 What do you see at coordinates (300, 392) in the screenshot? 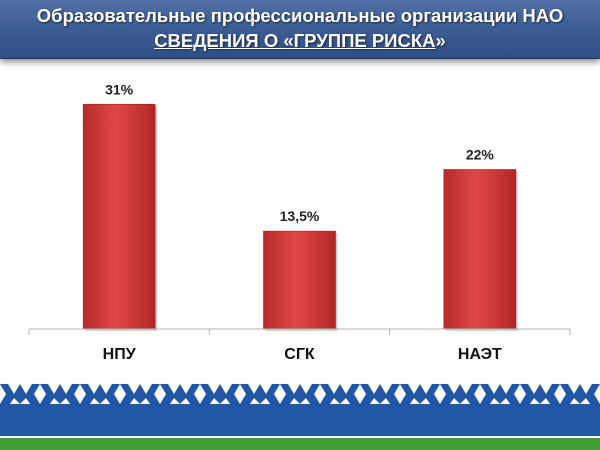
I see `ornament-pattern` at bounding box center [300, 392].